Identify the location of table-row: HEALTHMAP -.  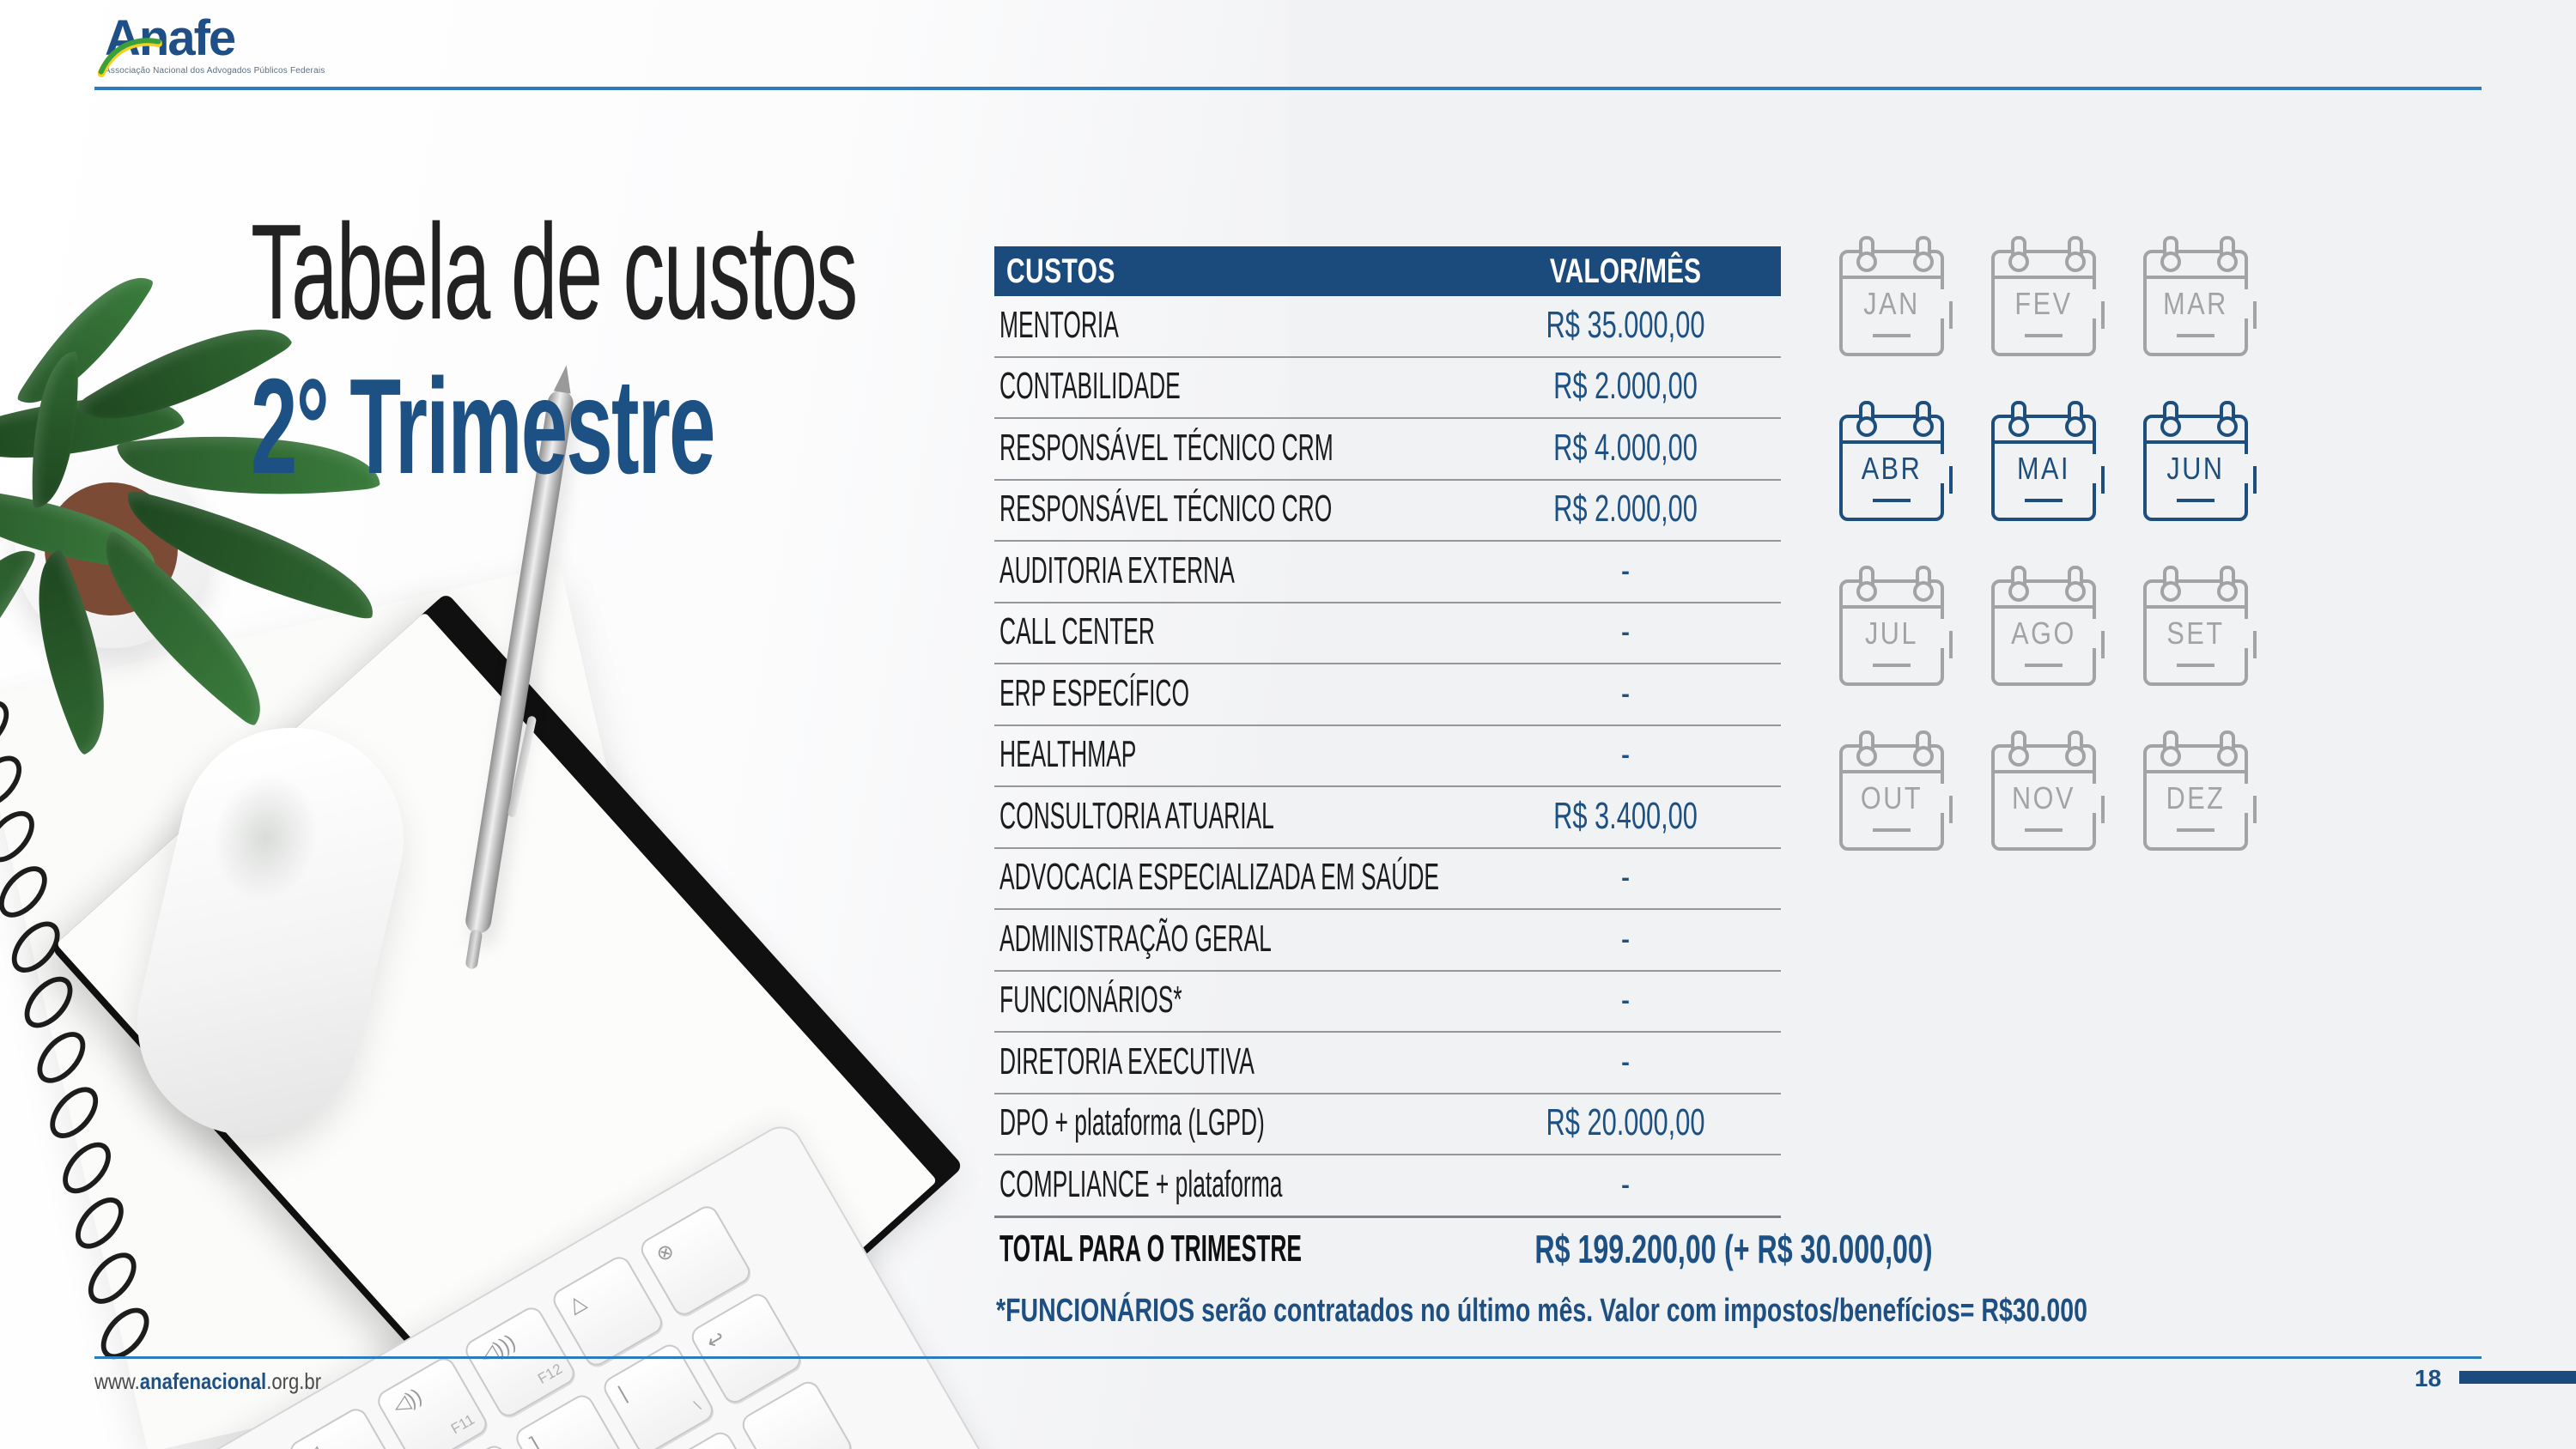
(1387, 756).